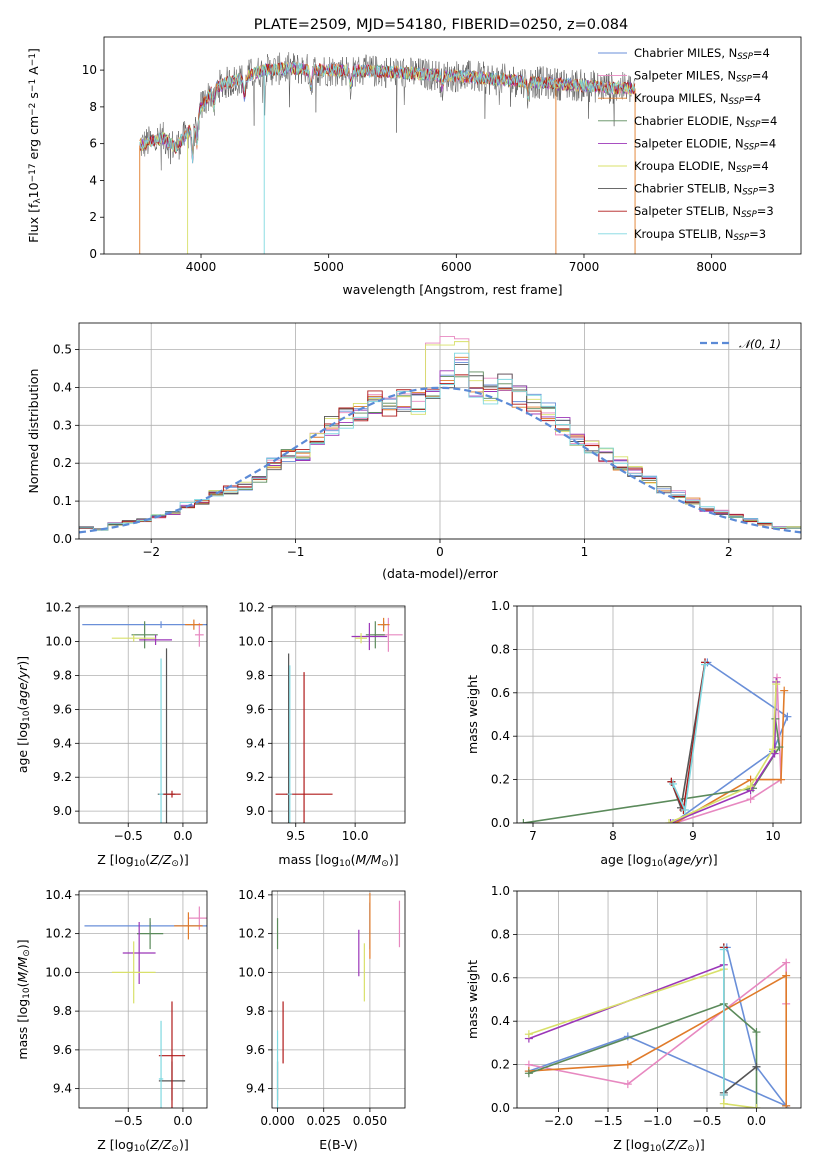 Image resolution: width=819 pixels, height=1170 pixels. Describe the element at coordinates (355, 836) in the screenshot. I see `x-tick-label: 10.0` at that location.